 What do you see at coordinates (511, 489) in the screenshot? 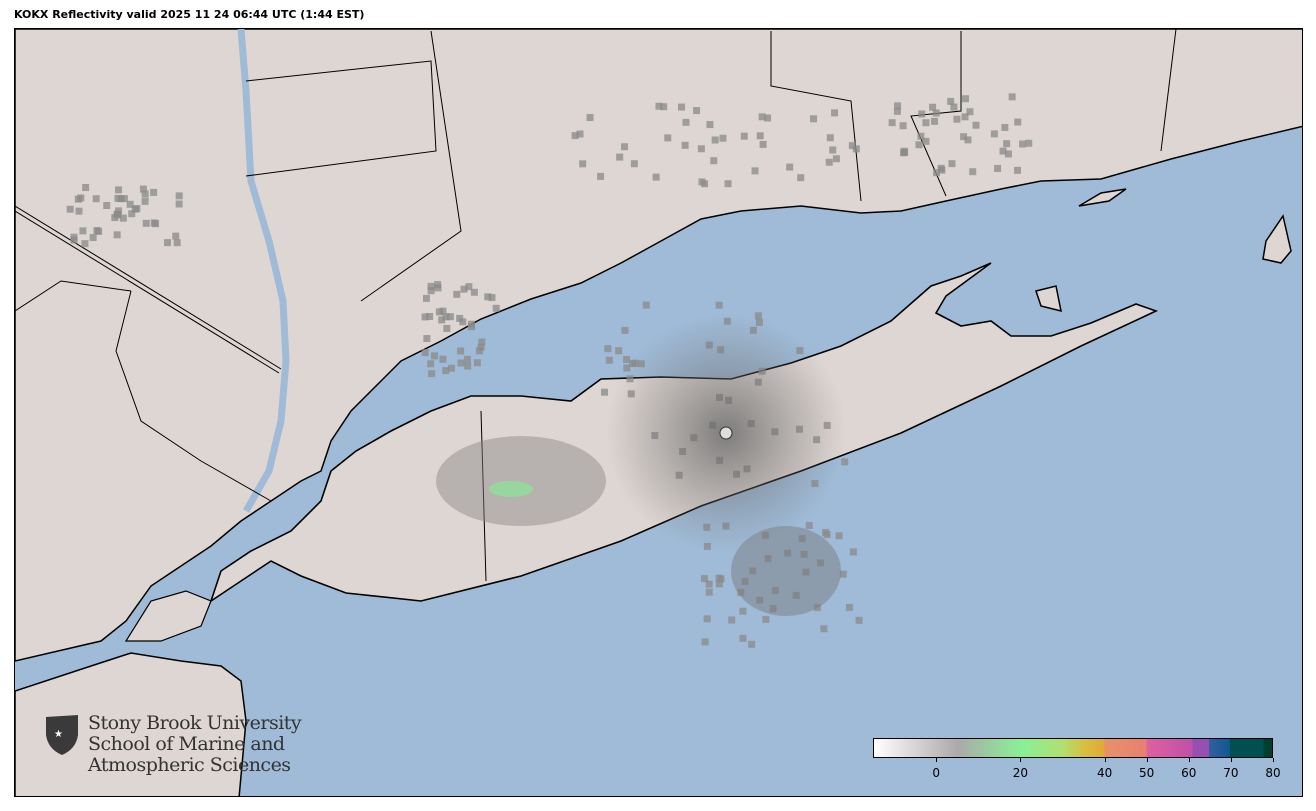
I see `light-echo` at bounding box center [511, 489].